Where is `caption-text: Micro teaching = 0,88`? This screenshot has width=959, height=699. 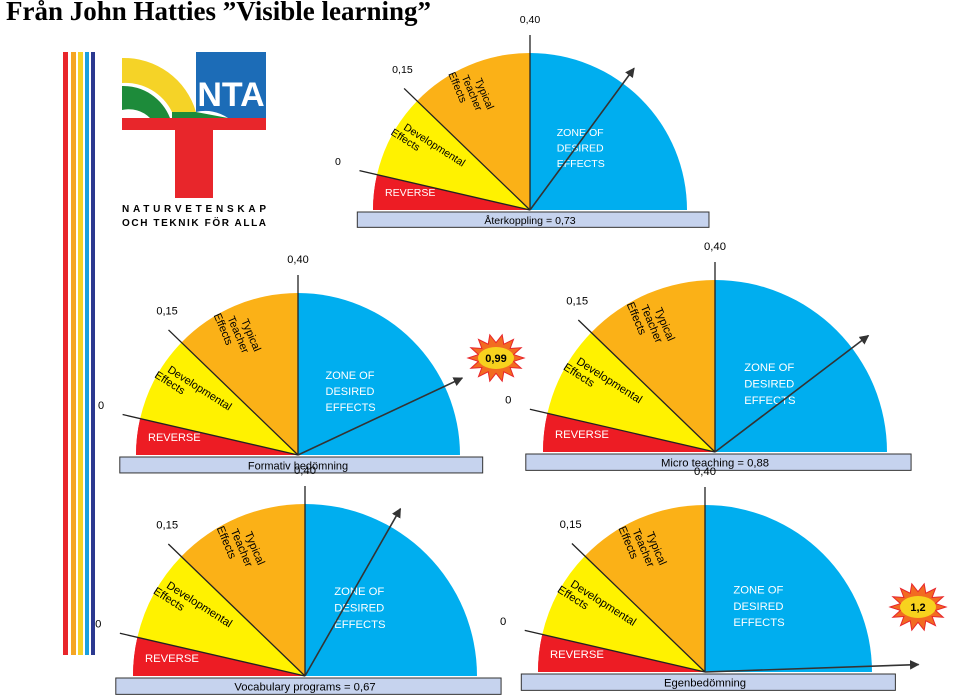
caption-text: Micro teaching = 0,88 is located at coordinates (715, 464).